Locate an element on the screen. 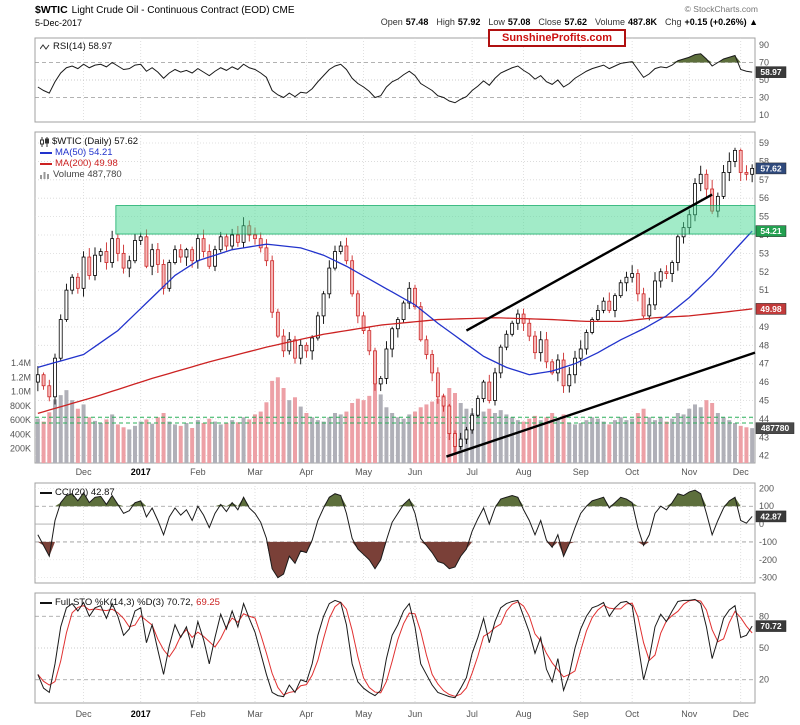 This screenshot has width=800, height=725. price-ytick: 43 is located at coordinates (764, 437).